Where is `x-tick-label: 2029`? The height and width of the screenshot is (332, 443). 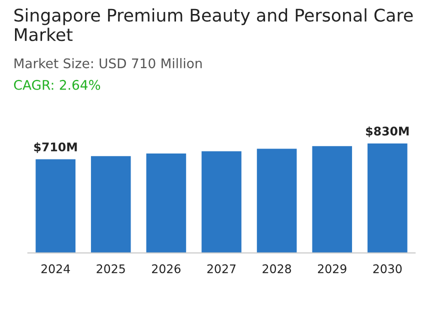 x-tick-label: 2029 is located at coordinates (332, 269).